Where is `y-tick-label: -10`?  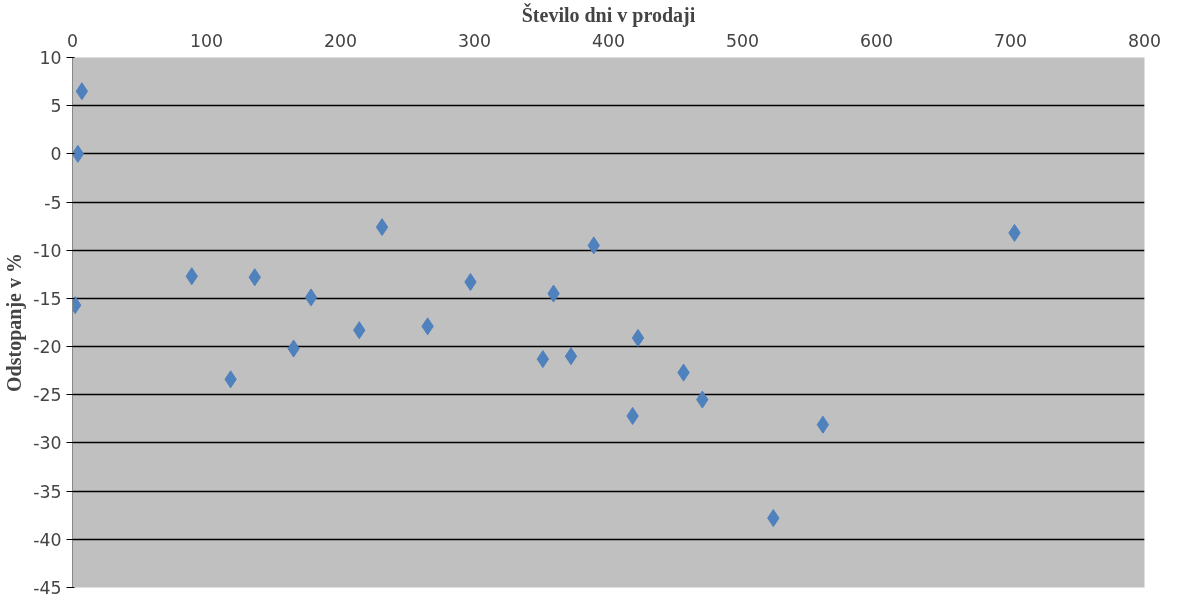 y-tick-label: -10 is located at coordinates (47, 250).